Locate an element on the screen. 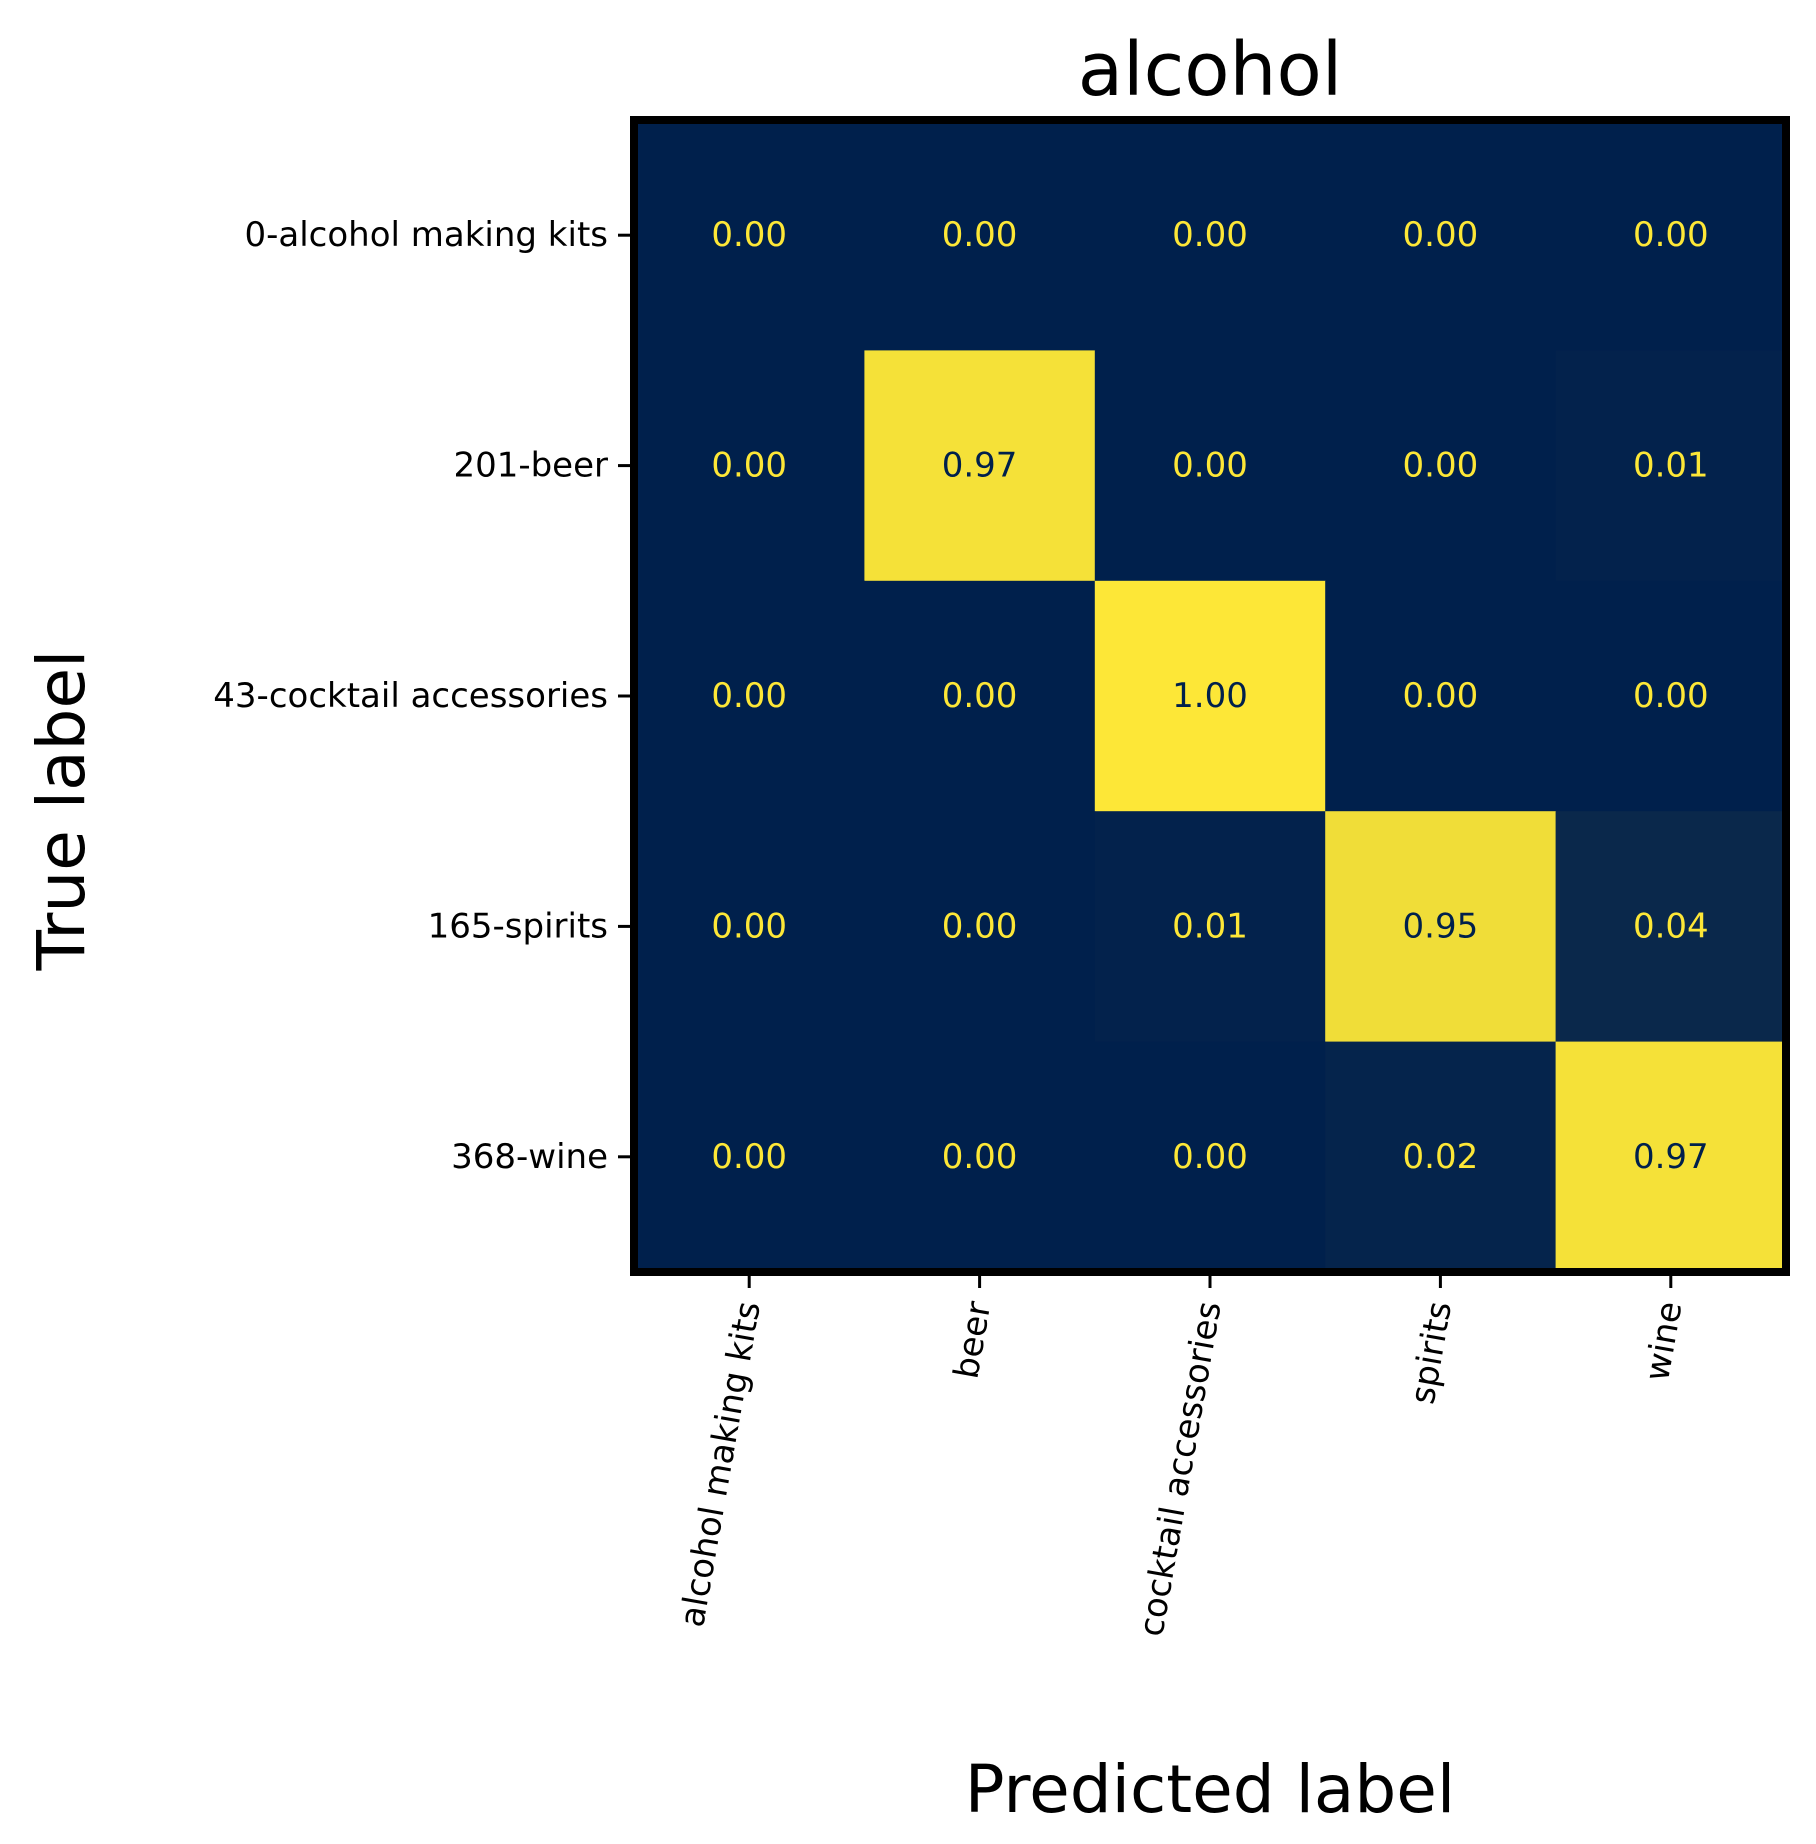 The height and width of the screenshot is (1844, 1816). cell-value-label: 1.00 is located at coordinates (1210, 696).